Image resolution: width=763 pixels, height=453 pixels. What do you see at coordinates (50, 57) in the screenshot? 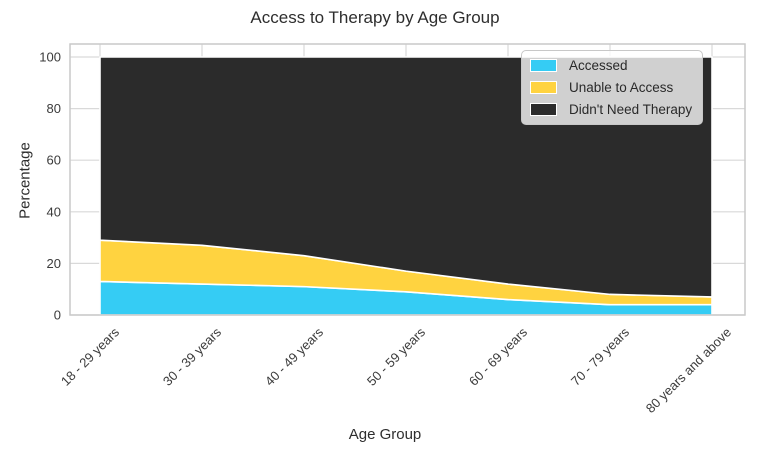
I see `svg-text: 100` at bounding box center [50, 57].